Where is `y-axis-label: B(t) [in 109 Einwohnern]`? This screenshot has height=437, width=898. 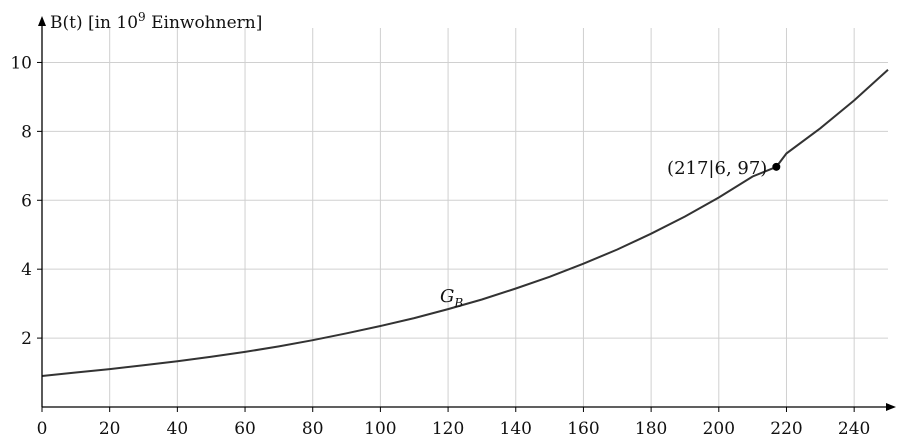
y-axis-label: B(t) [in 109 Einwohnern] is located at coordinates (156, 21).